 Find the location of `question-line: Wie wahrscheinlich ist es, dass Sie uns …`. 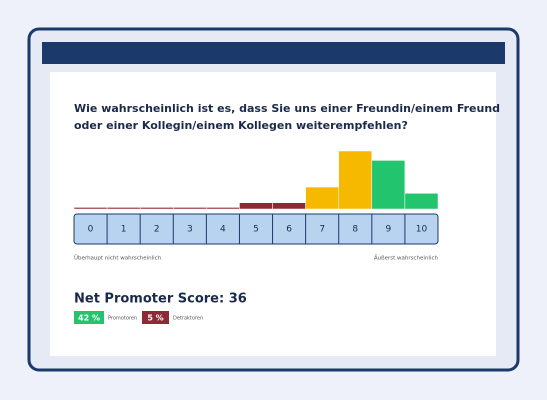

question-line: Wie wahrscheinlich ist es, dass Sie uns … is located at coordinates (287, 108).